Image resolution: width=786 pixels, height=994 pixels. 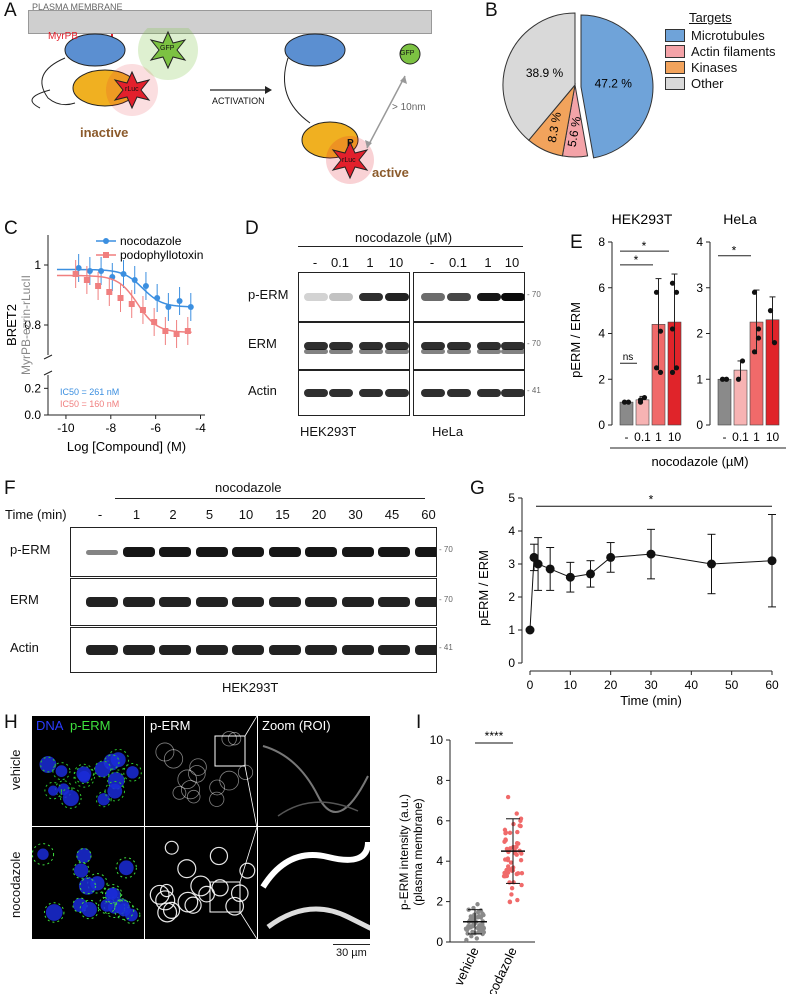 I want to click on panel-label-h: H, so click(x=11, y=722).